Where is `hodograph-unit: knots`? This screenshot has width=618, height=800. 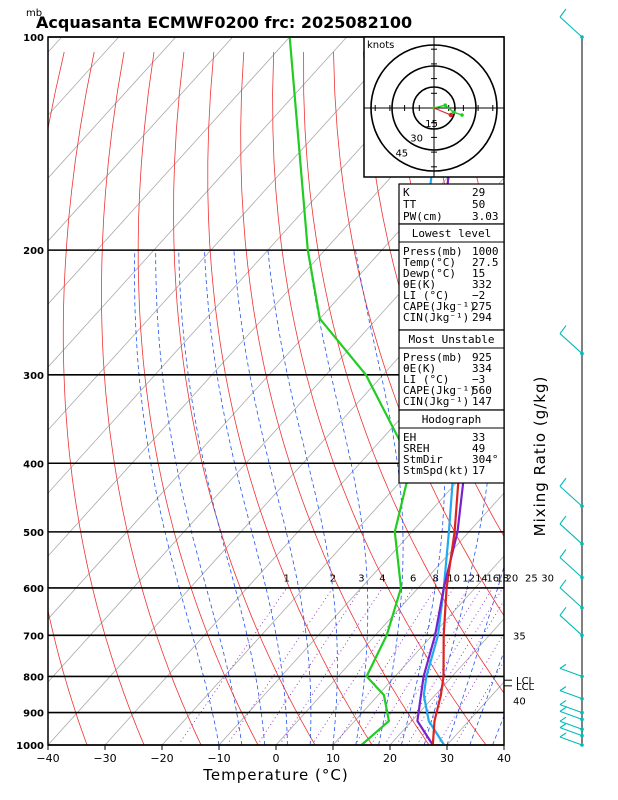
hodograph-unit: knots is located at coordinates (380, 45).